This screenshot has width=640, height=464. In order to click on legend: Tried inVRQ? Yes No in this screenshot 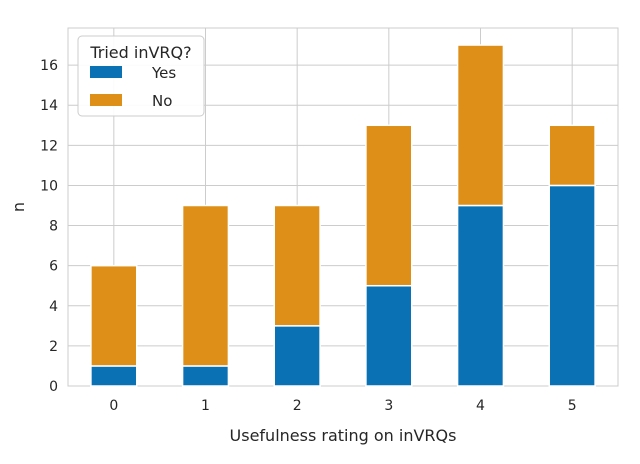, I will do `click(141, 76)`.